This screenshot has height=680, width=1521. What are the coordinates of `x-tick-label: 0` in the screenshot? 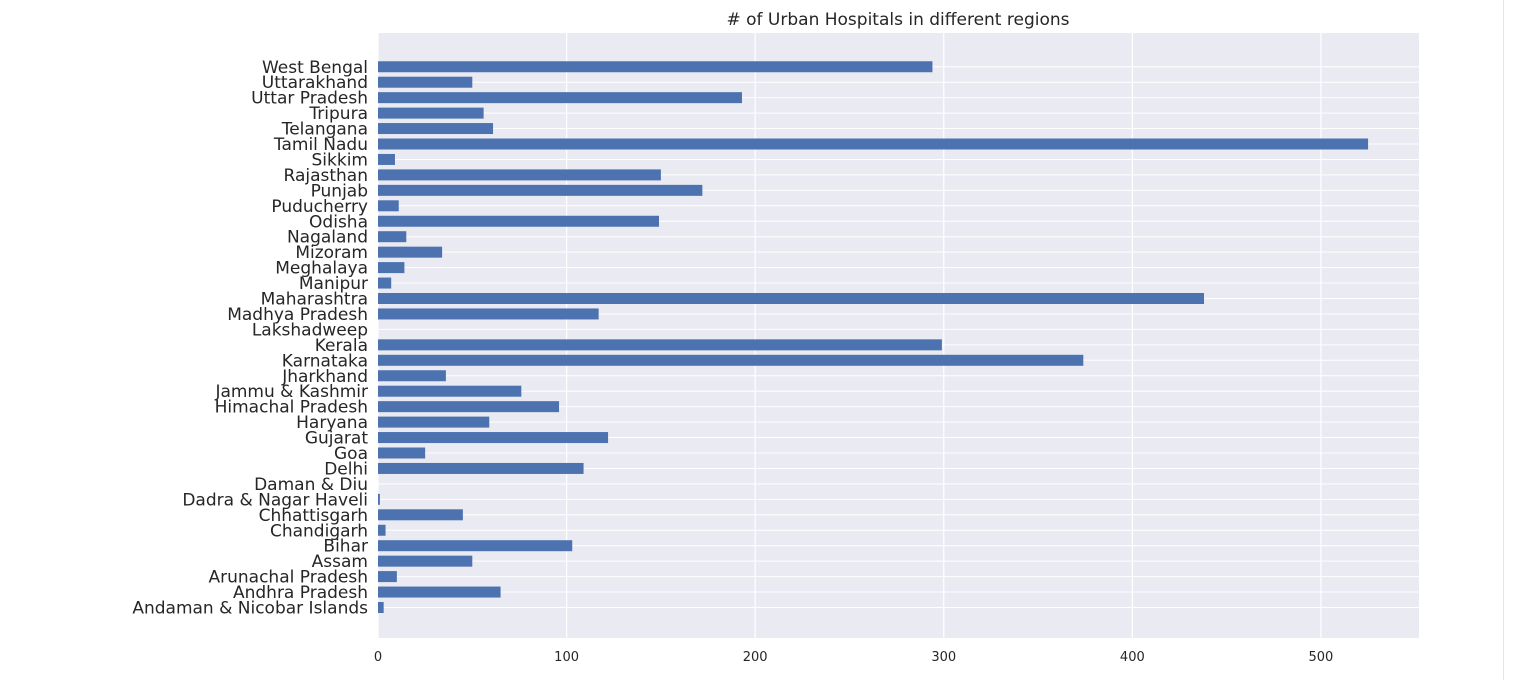 It's located at (378, 657).